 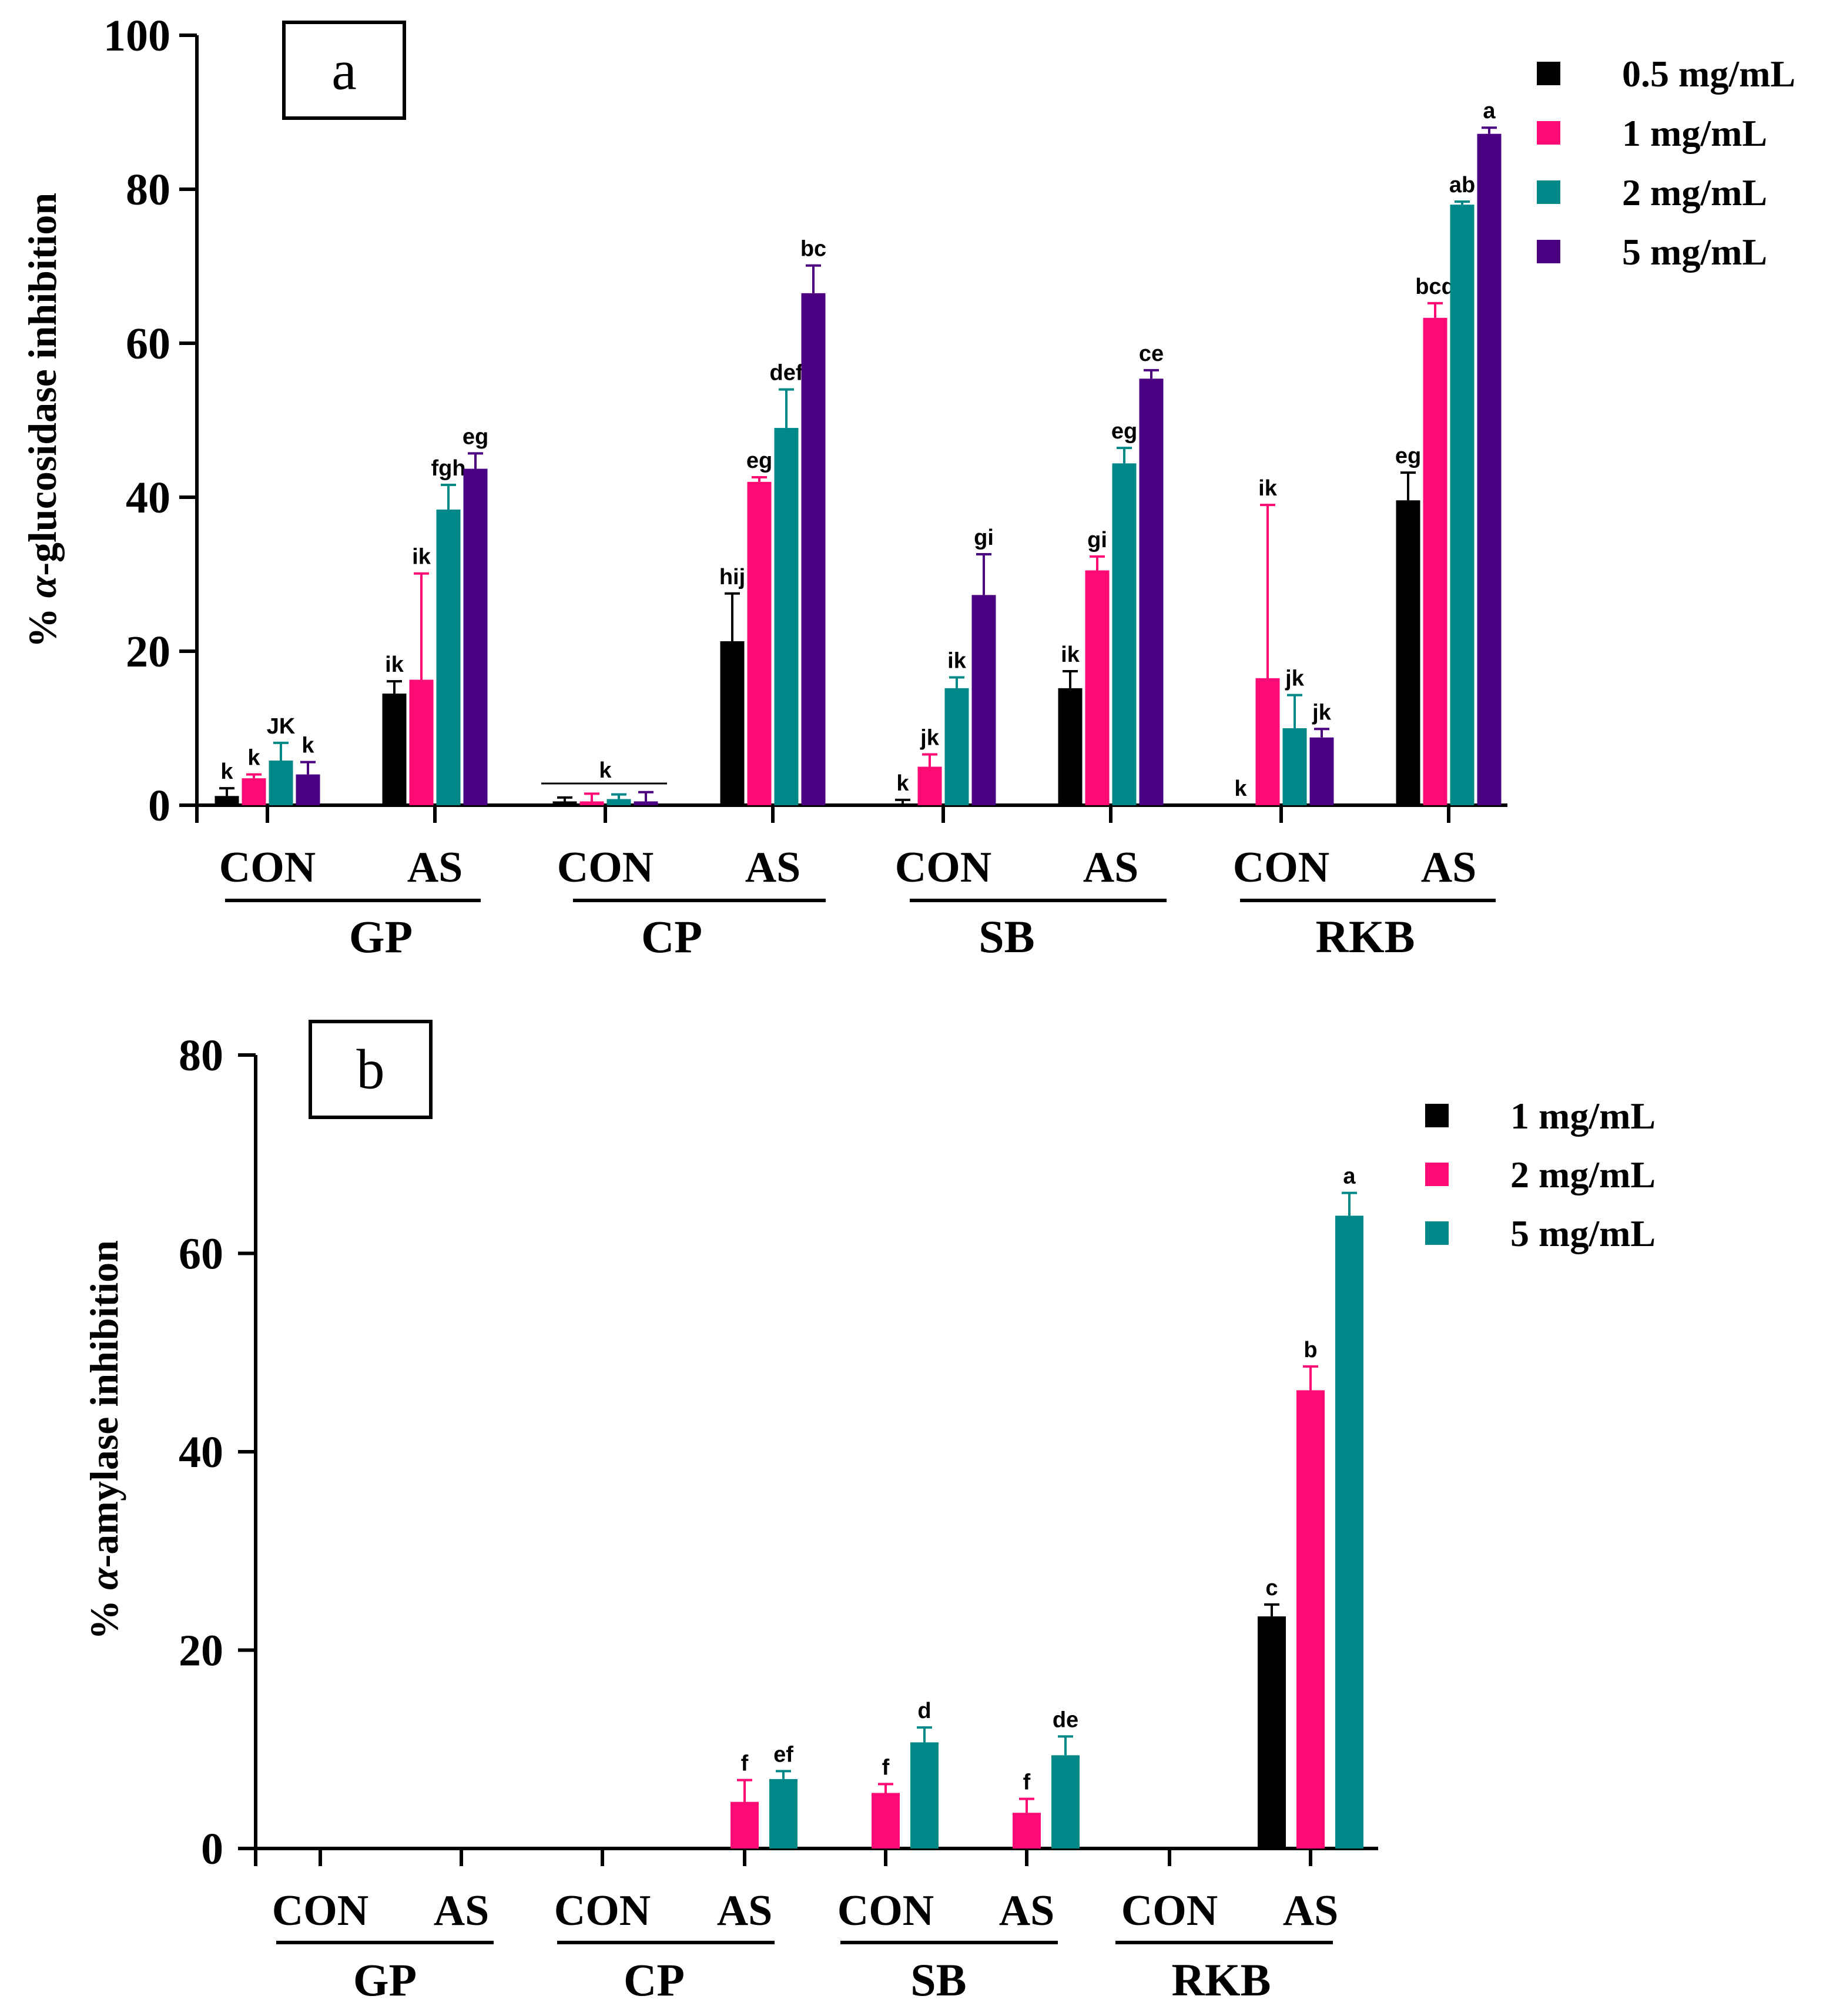 What do you see at coordinates (385, 1980) in the screenshot?
I see `group-label: GP` at bounding box center [385, 1980].